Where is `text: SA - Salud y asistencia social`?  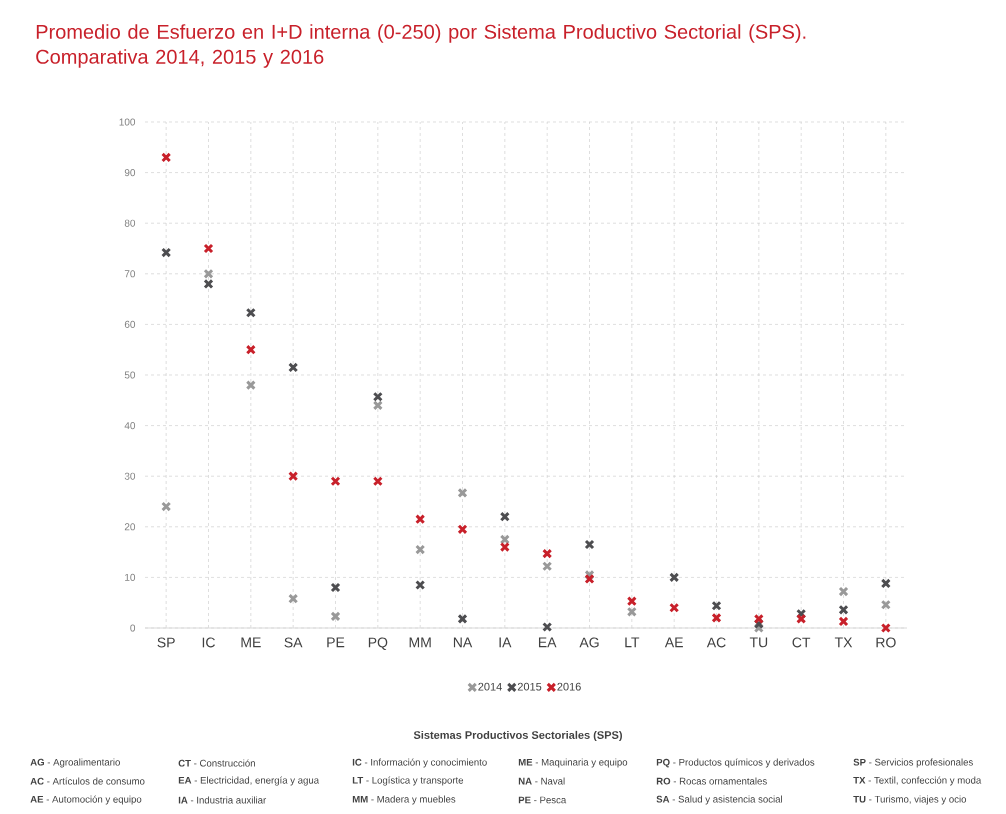 text: SA - Salud y asistencia social is located at coordinates (719, 800).